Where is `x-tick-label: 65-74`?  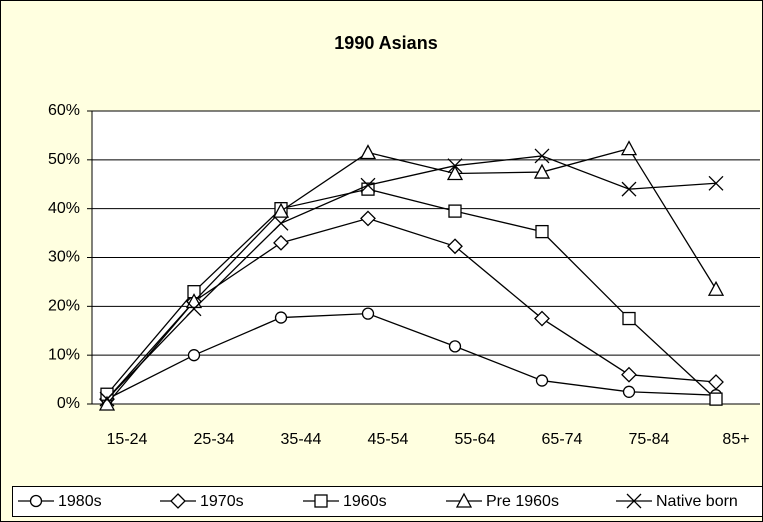 x-tick-label: 65-74 is located at coordinates (562, 439).